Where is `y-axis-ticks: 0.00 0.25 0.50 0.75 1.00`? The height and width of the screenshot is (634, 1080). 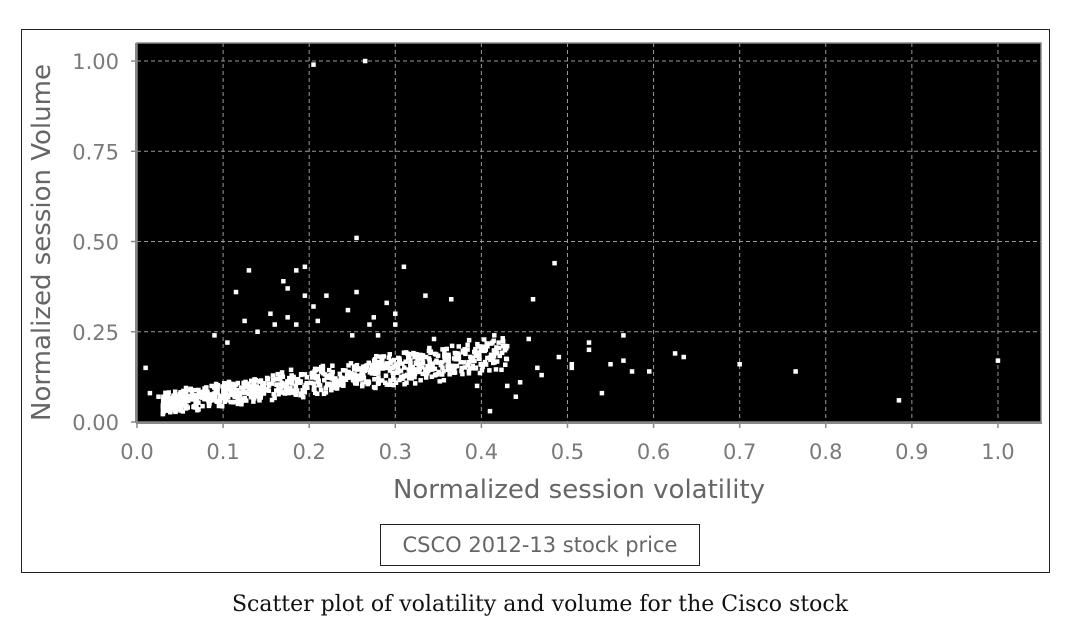
y-axis-ticks: 0.00 0.25 0.50 0.75 1.00 is located at coordinates (104, 242).